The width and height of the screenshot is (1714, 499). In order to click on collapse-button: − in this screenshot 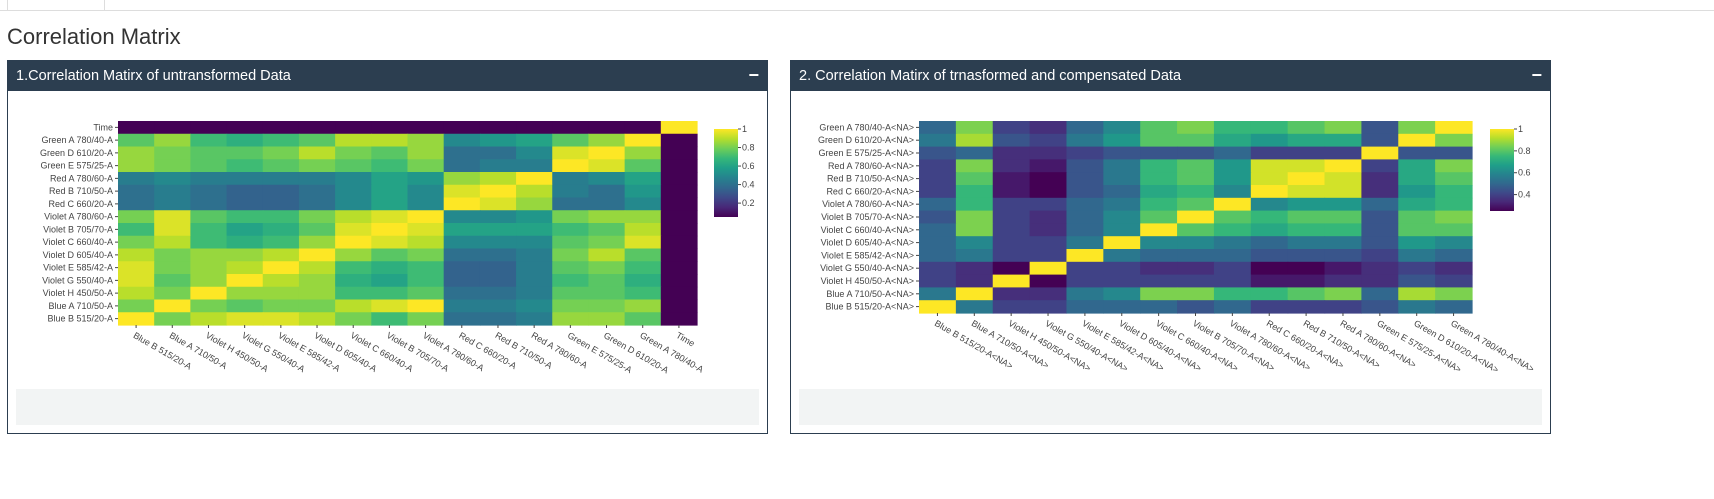, I will do `click(753, 75)`.